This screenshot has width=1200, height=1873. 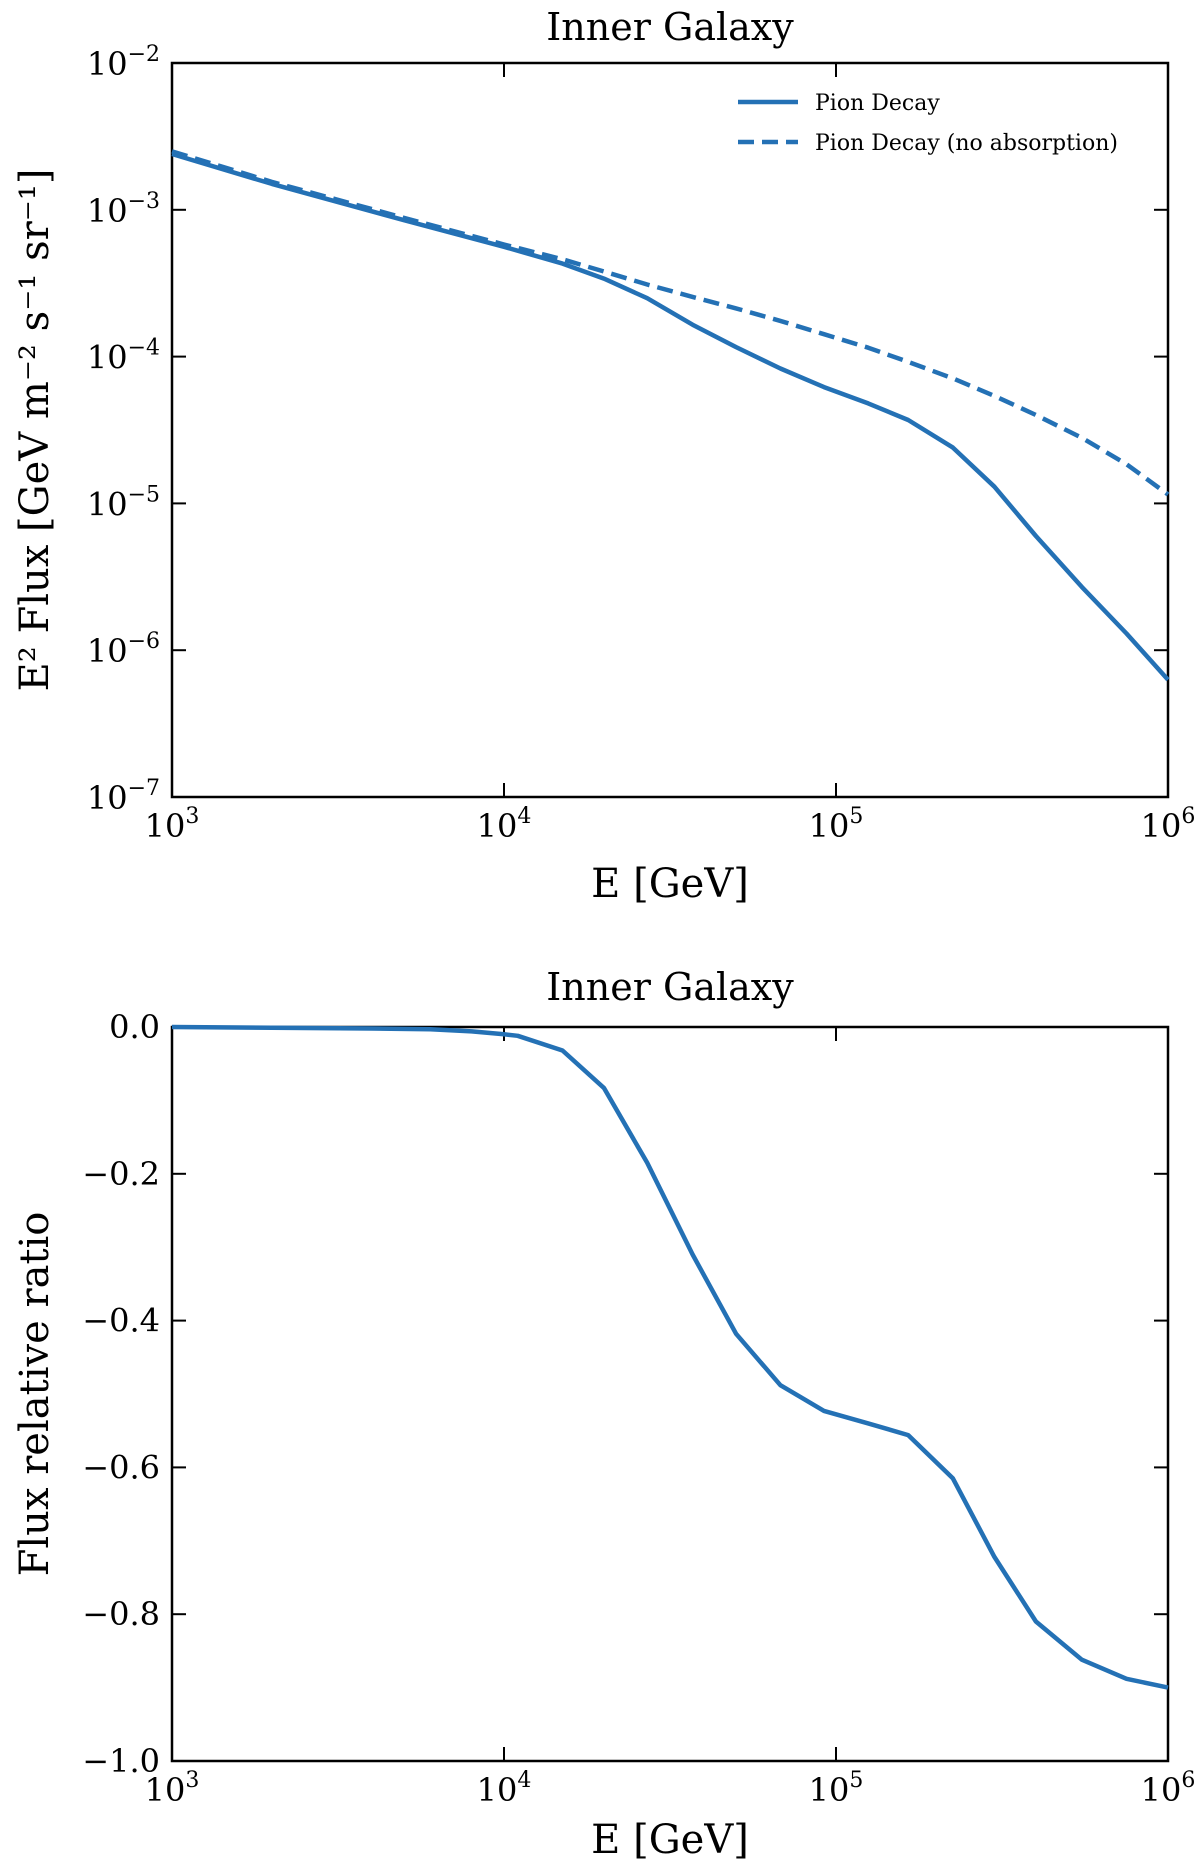 What do you see at coordinates (670, 1840) in the screenshot?
I see `ratio-x-axis-label: E [GeV]` at bounding box center [670, 1840].